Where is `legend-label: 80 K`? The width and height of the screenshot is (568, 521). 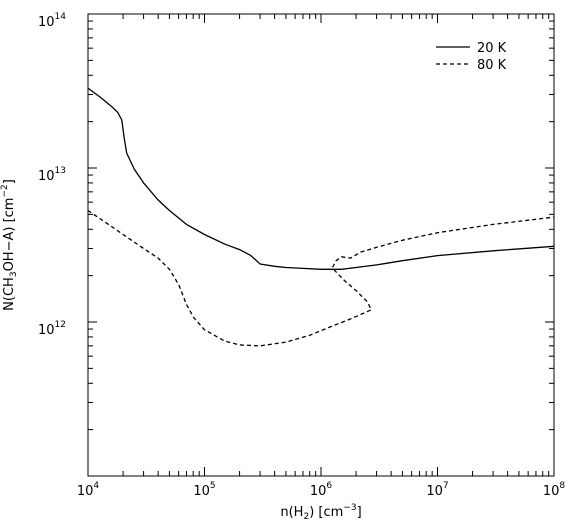 legend-label: 80 K is located at coordinates (492, 65).